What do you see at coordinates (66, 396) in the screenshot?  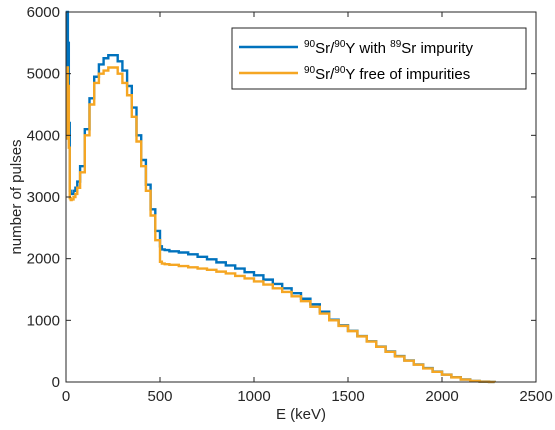 I see `x-tick-label: 0` at bounding box center [66, 396].